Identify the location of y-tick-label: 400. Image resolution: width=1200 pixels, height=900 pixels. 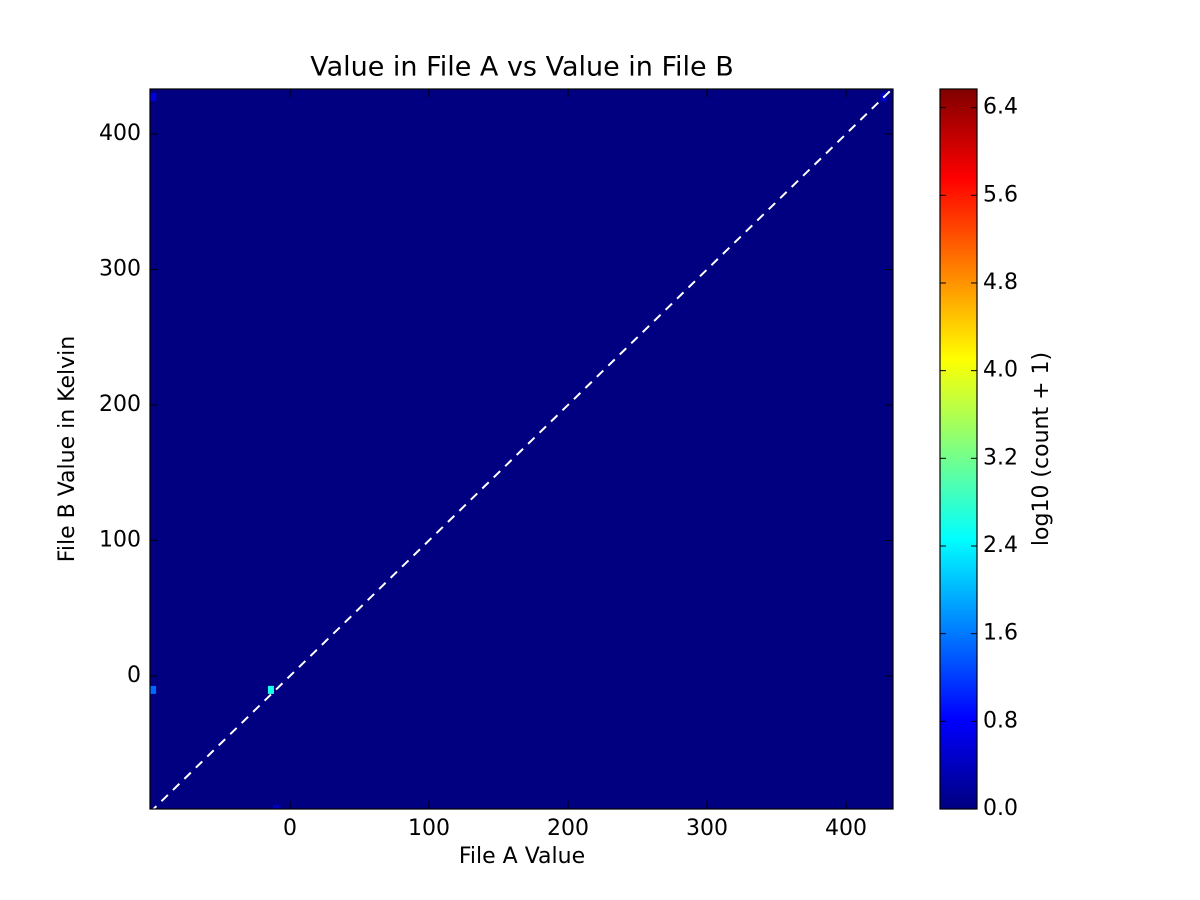
(120, 133).